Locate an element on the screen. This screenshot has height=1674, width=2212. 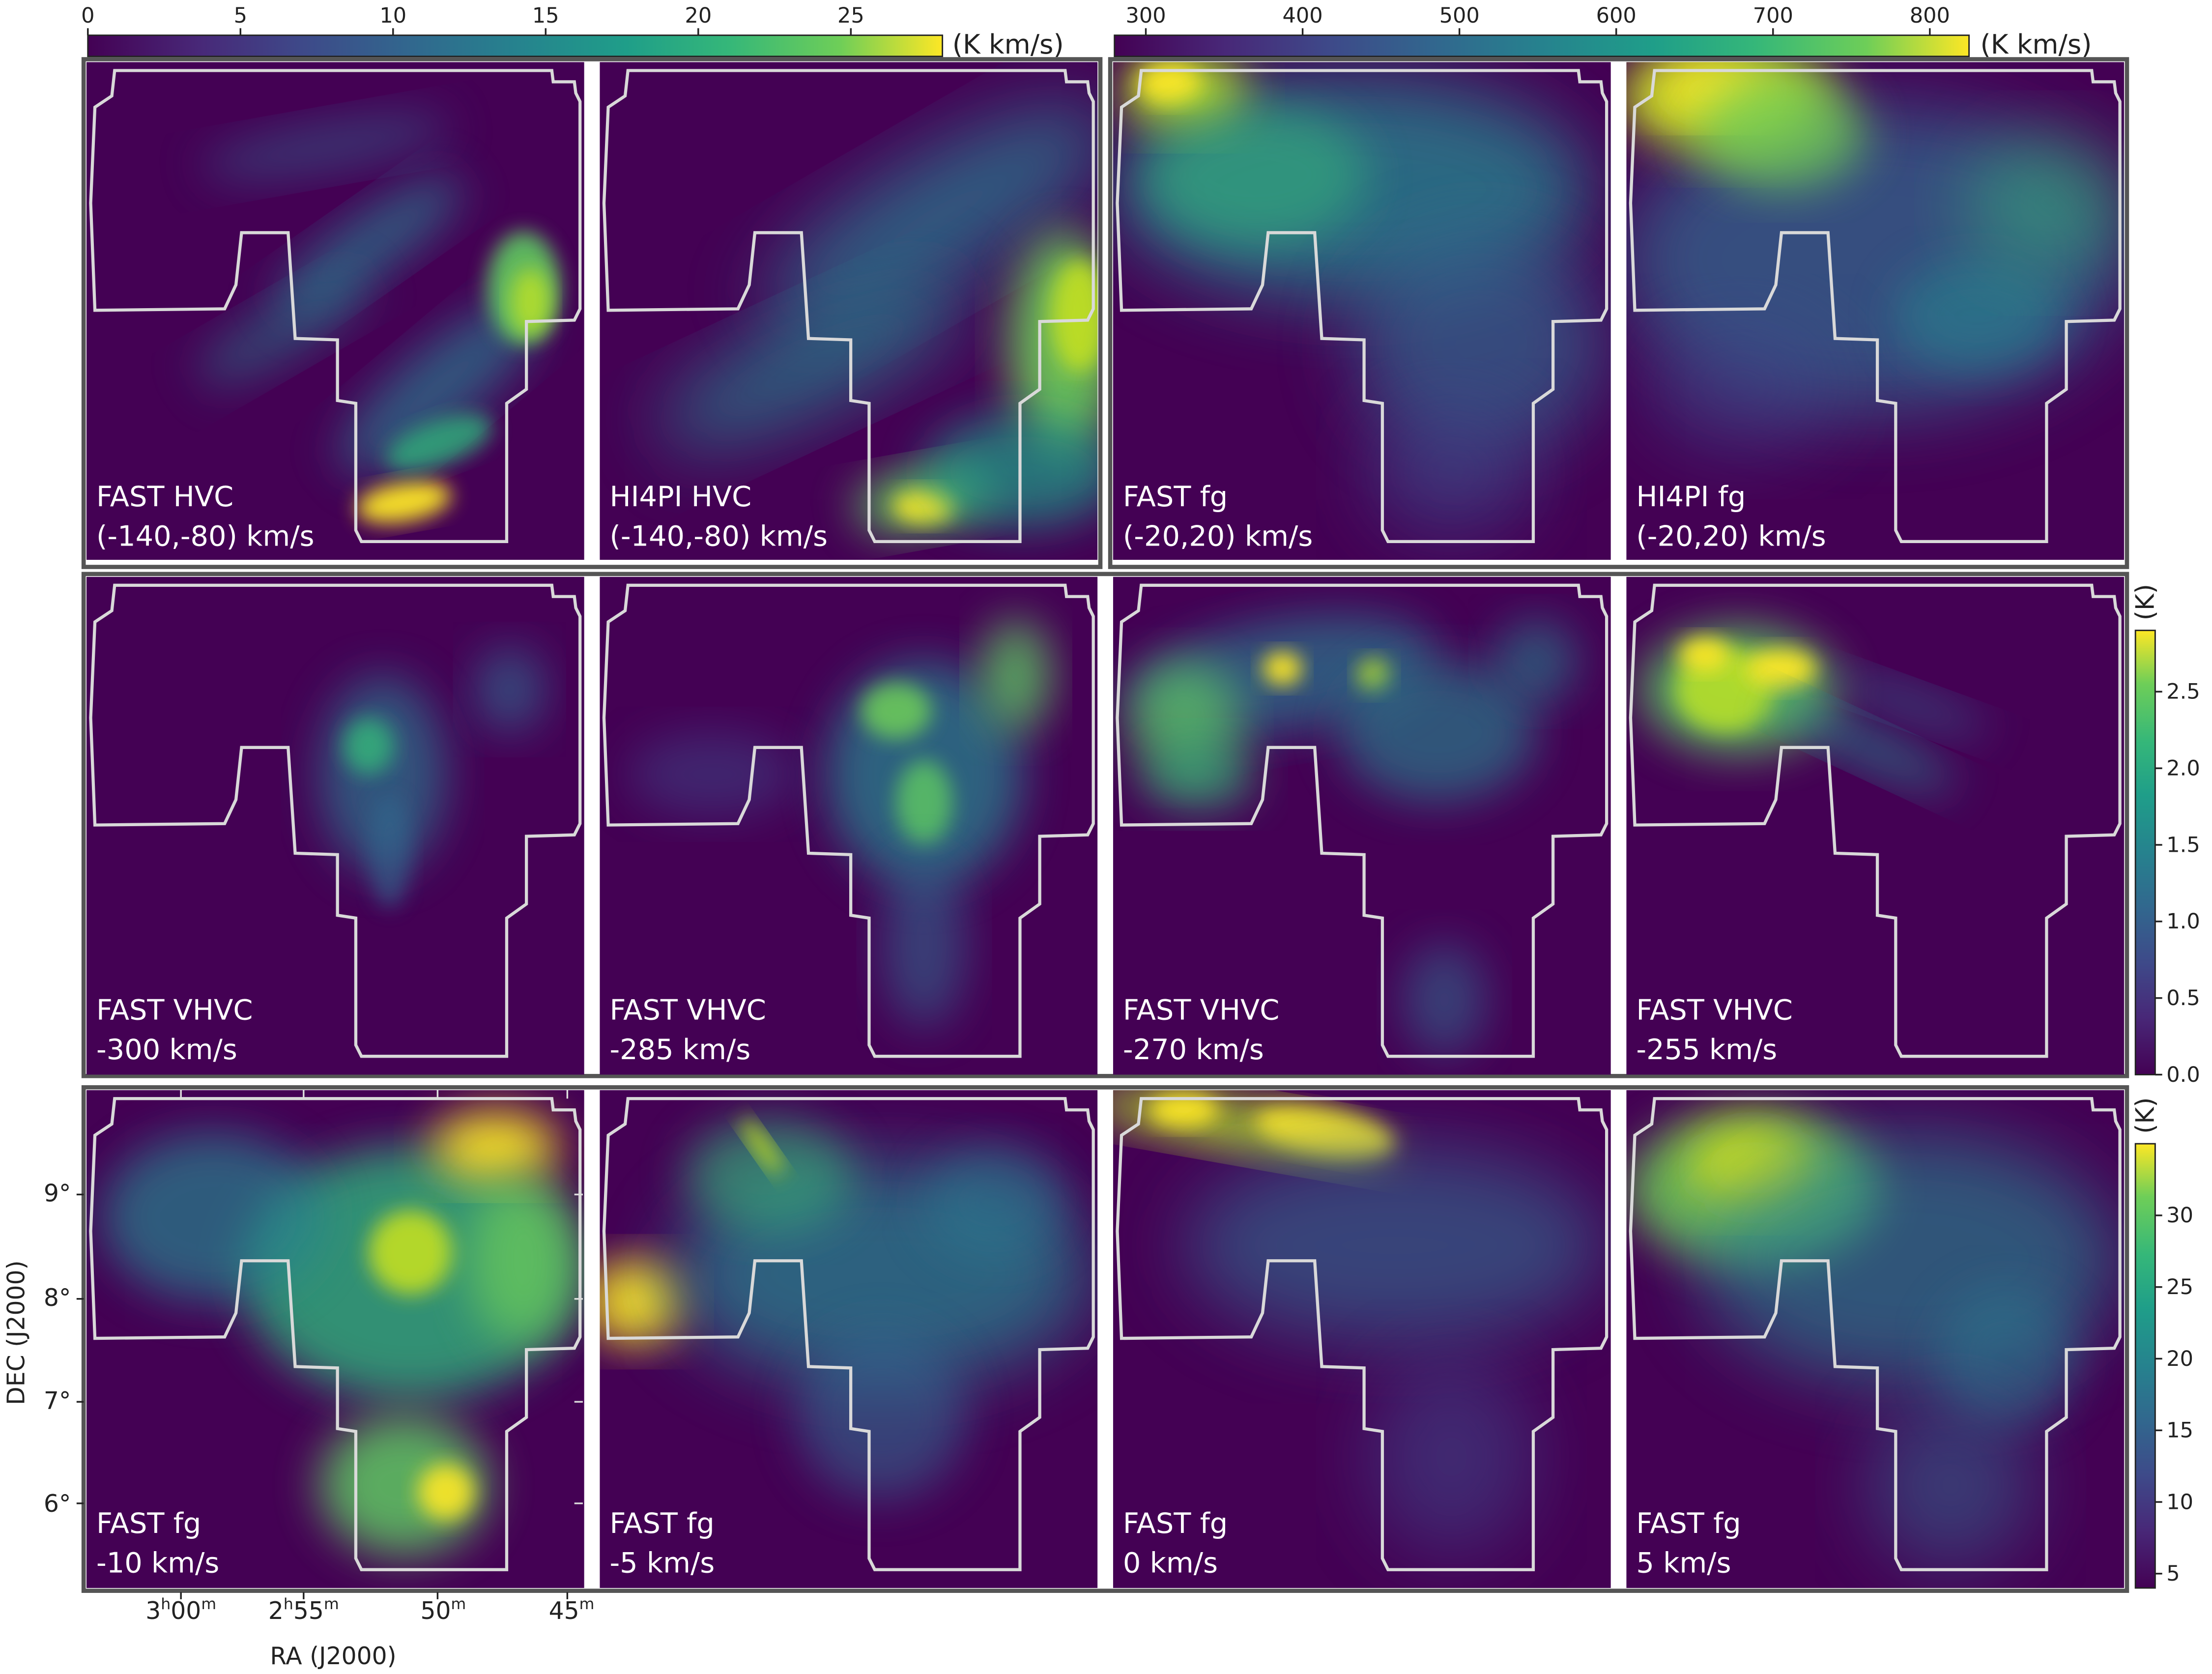
colorbar-tick-label: 500 is located at coordinates (1459, 15).